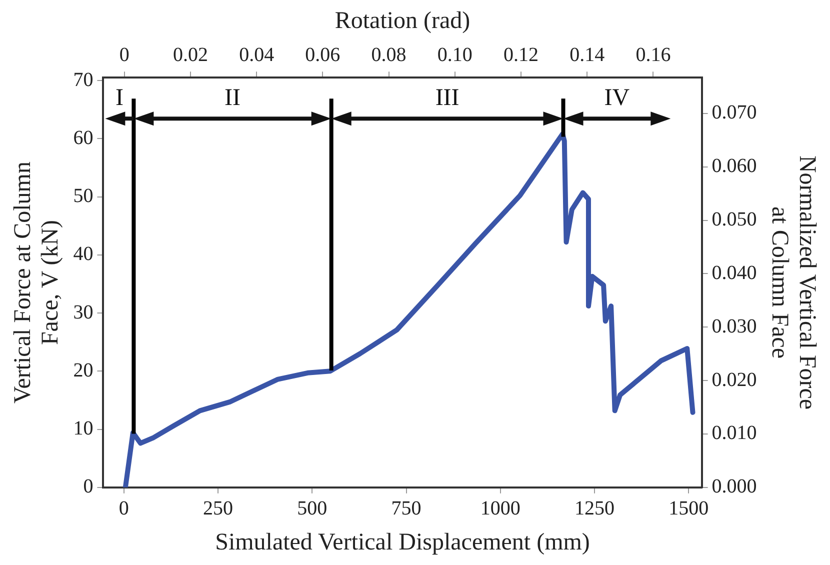 The height and width of the screenshot is (565, 830). Describe the element at coordinates (83, 196) in the screenshot. I see `y-tick-label: 50` at that location.